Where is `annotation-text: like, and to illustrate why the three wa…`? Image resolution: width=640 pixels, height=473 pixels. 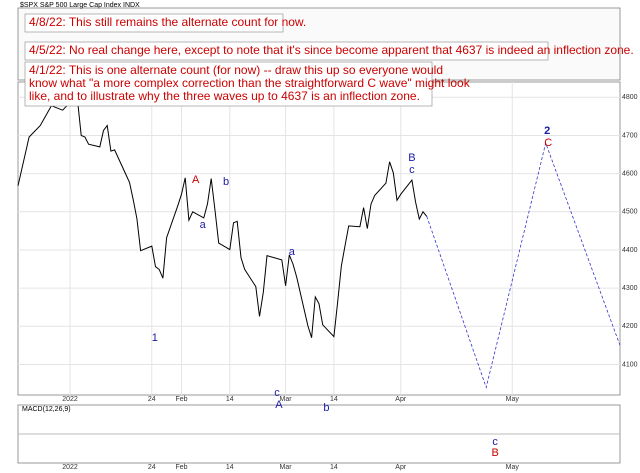 annotation-text: like, and to illustrate why the three wa… is located at coordinates (224, 96).